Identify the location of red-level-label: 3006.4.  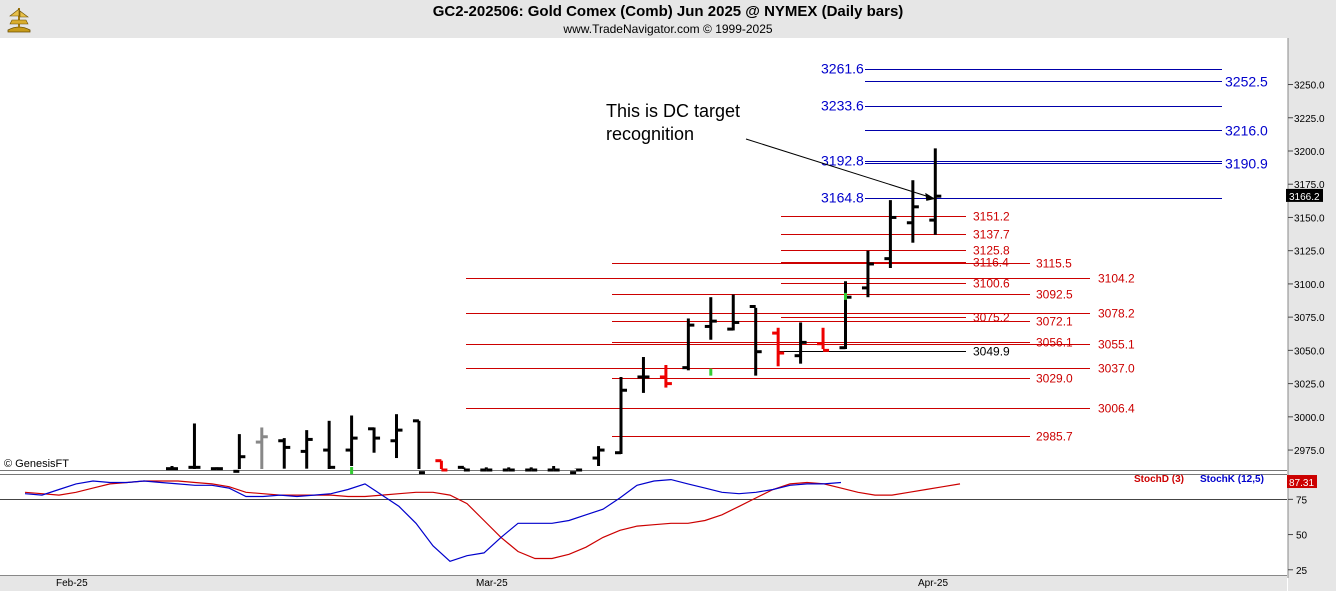
(1116, 409).